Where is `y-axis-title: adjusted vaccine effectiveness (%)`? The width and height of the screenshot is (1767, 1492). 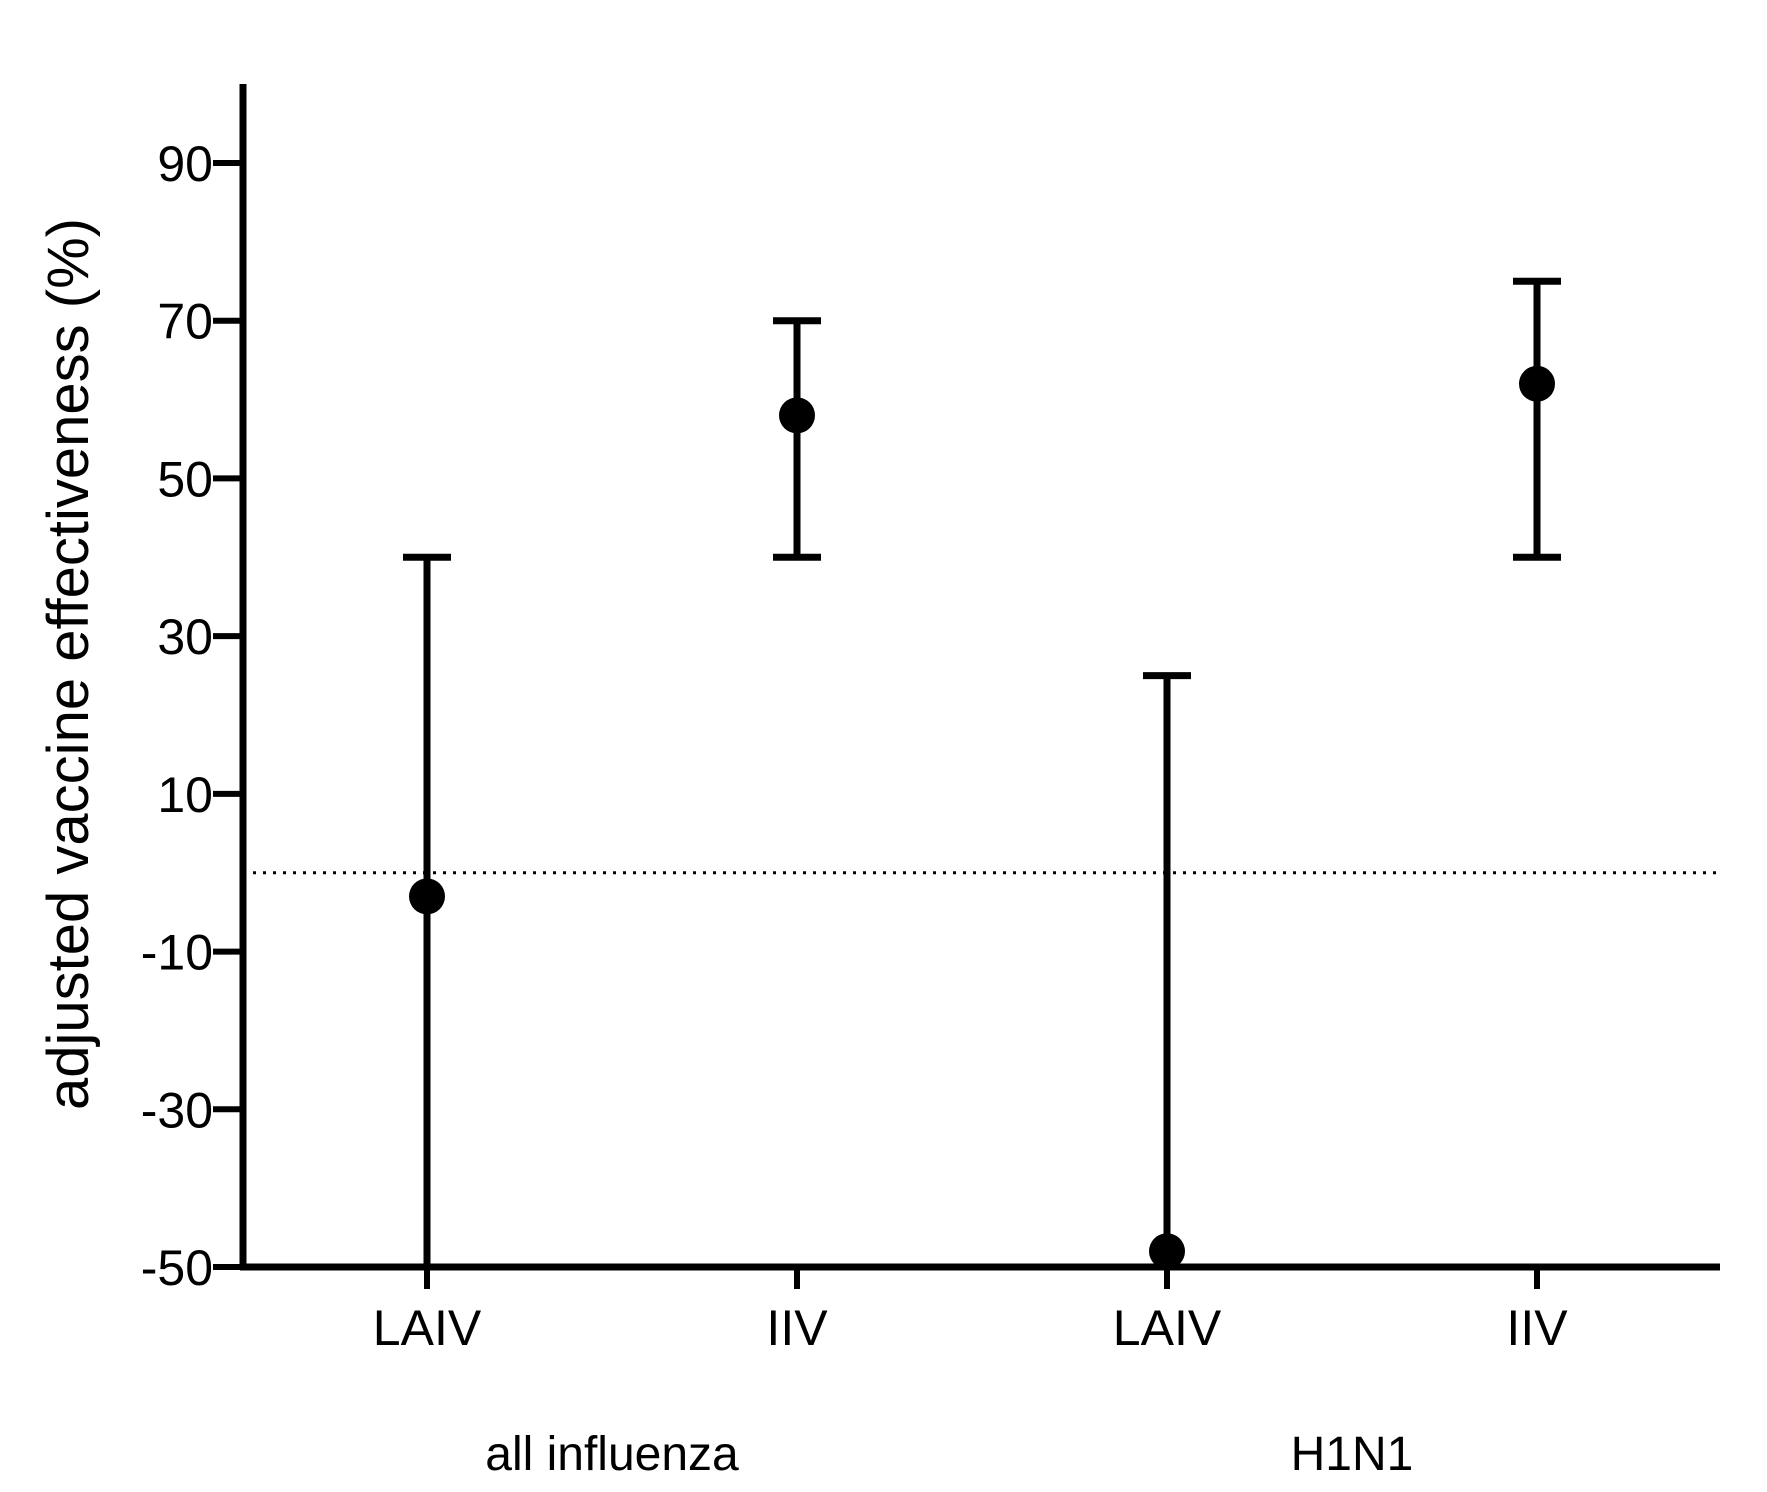
y-axis-title: adjusted vaccine effectiveness (%) is located at coordinates (68, 664).